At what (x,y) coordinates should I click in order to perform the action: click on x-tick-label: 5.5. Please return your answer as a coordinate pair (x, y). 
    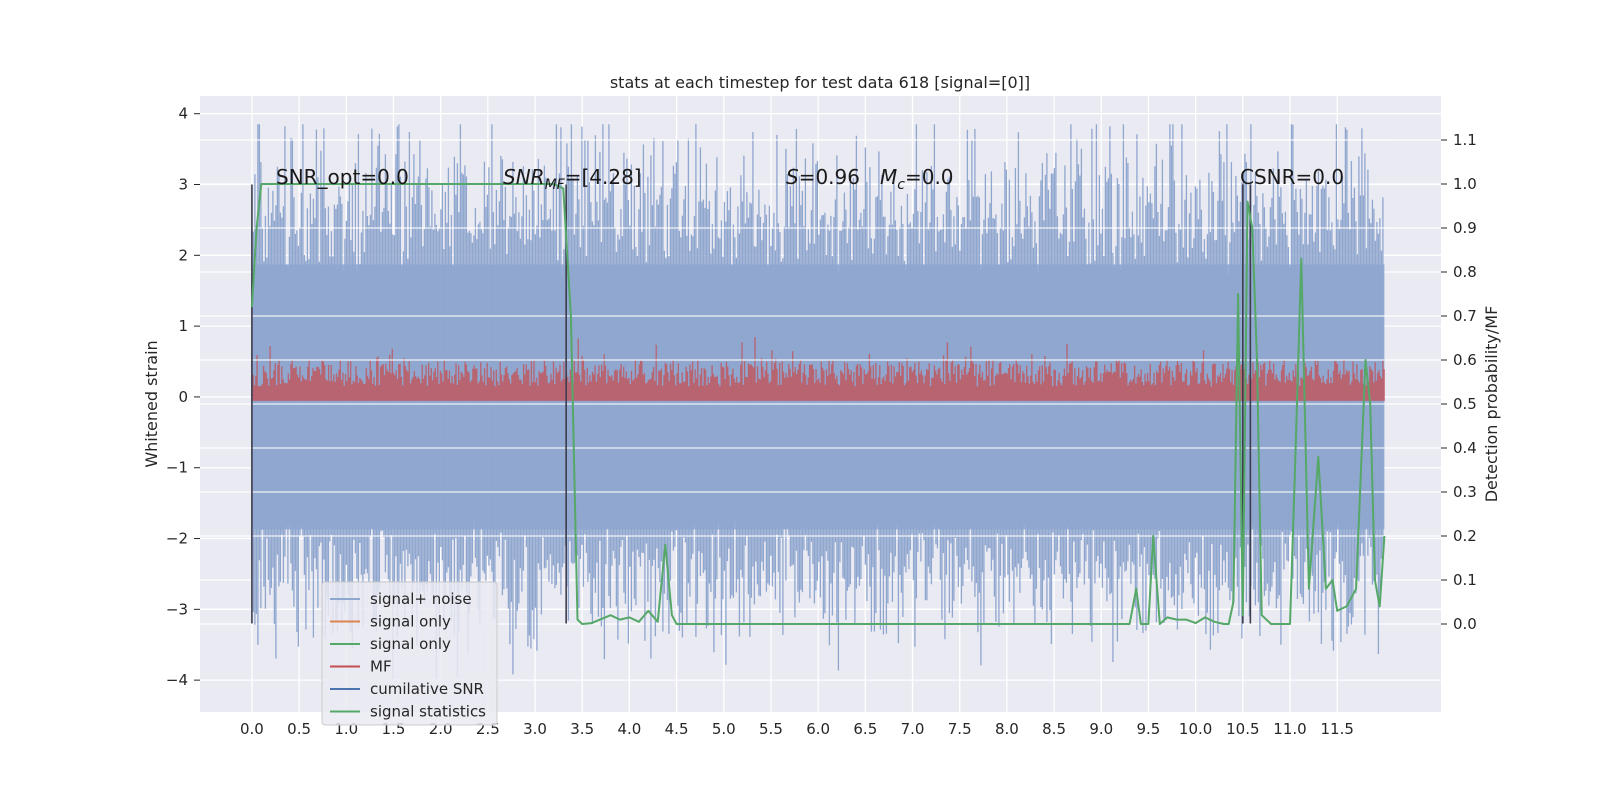
    Looking at the image, I should click on (771, 729).